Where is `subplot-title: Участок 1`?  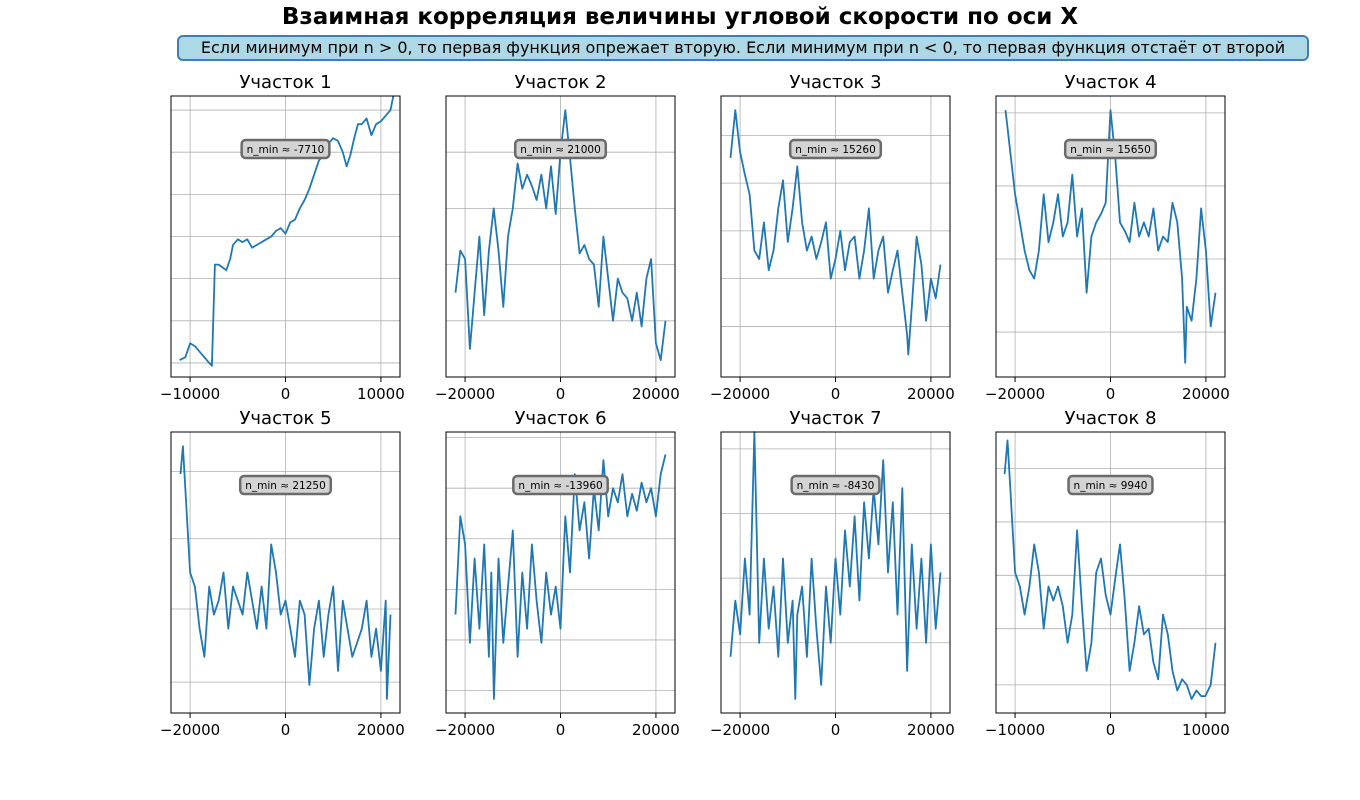 subplot-title: Участок 1 is located at coordinates (285, 82).